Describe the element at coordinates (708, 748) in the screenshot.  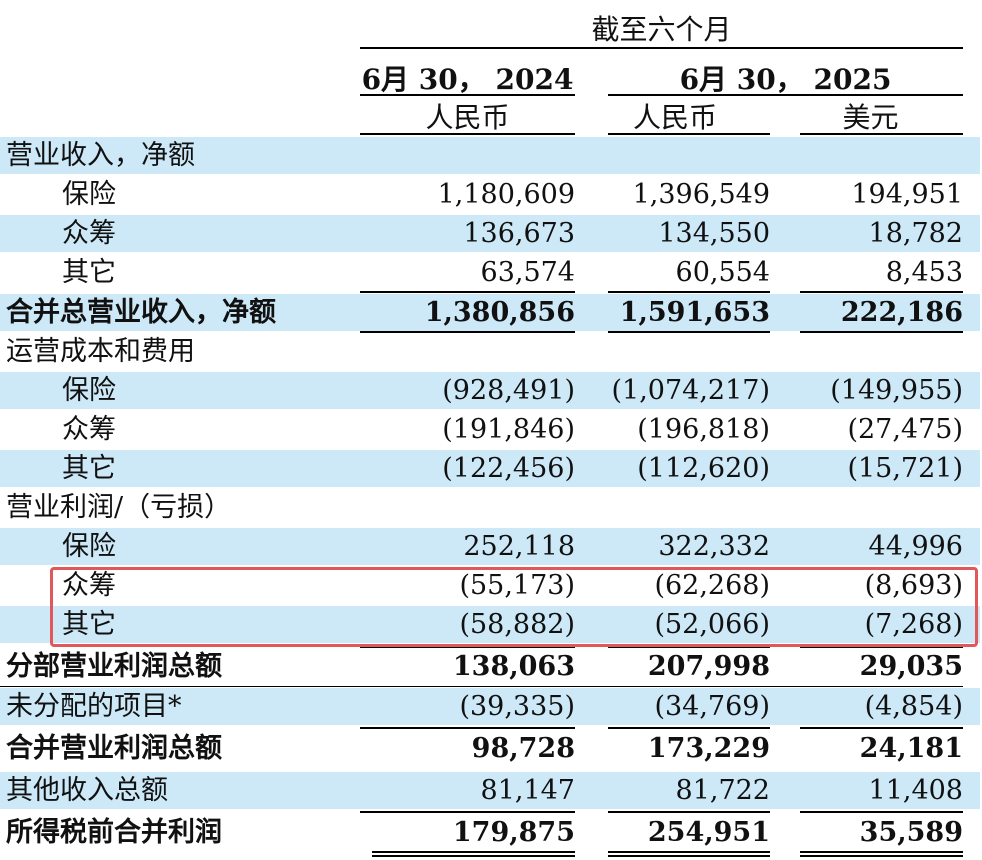
I see `value-2025-rmb: 173,229` at that location.